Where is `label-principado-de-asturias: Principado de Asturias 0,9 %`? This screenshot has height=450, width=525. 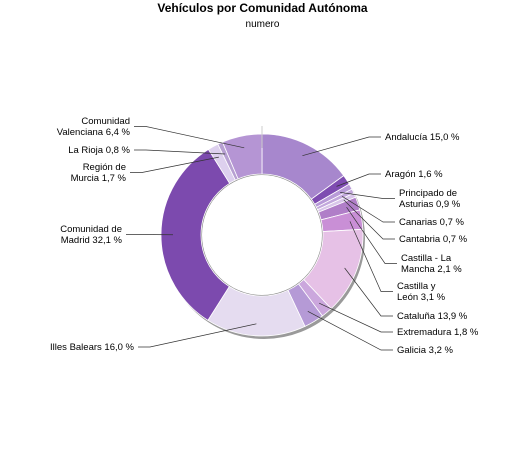
label-principado-de-asturias: Principado de Asturias 0,9 % is located at coordinates (400, 199).